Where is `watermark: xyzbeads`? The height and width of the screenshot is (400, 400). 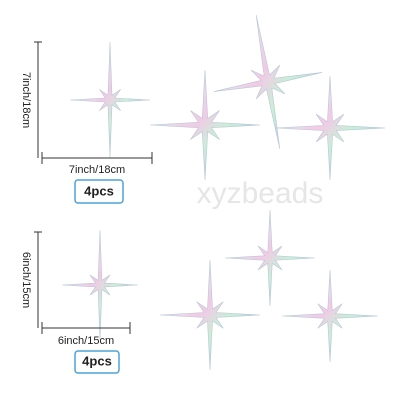 watermark: xyzbeads is located at coordinates (260, 193).